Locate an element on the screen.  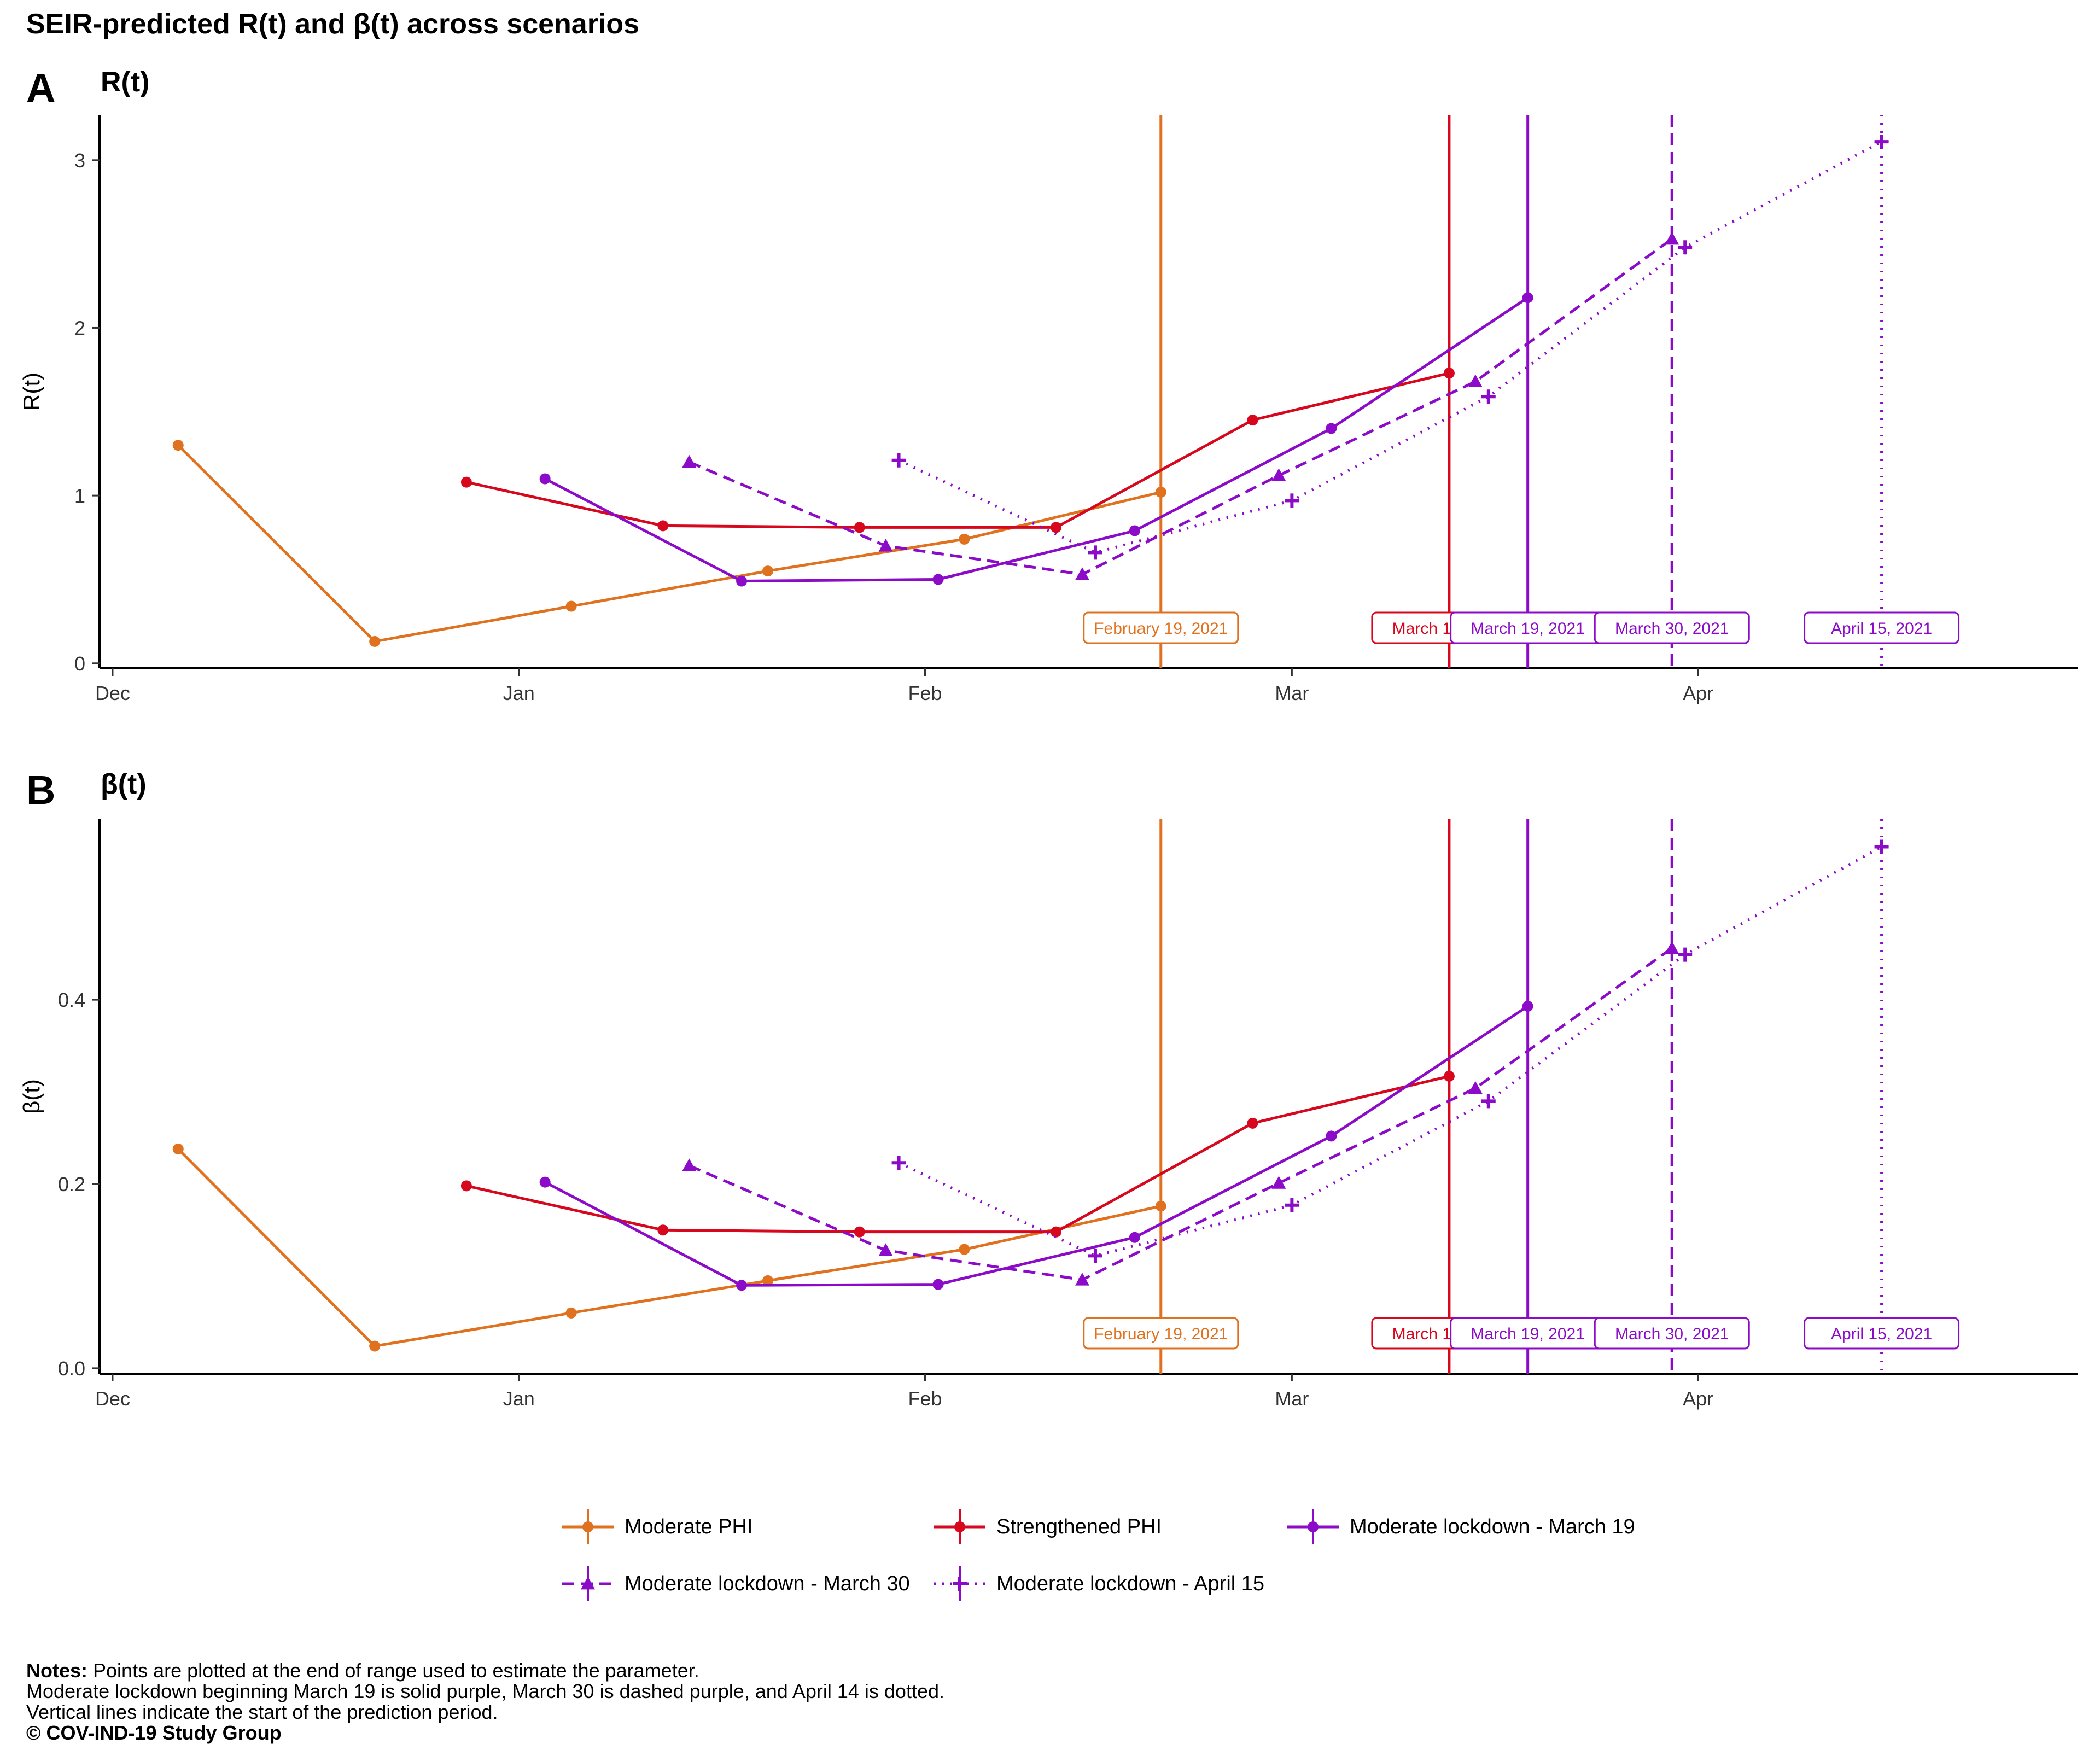
legend-item-lockdown-march-30: Moderate lockdown - March 30 is located at coordinates (734, 1583).